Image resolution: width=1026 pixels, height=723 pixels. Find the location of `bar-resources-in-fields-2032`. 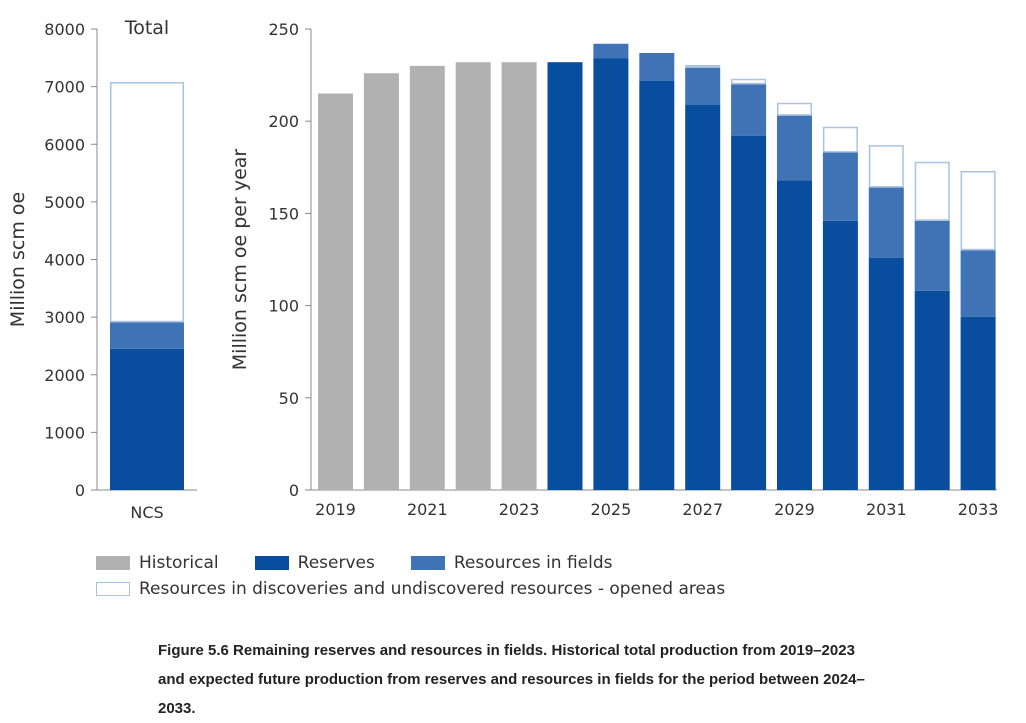

bar-resources-in-fields-2032 is located at coordinates (932, 255).